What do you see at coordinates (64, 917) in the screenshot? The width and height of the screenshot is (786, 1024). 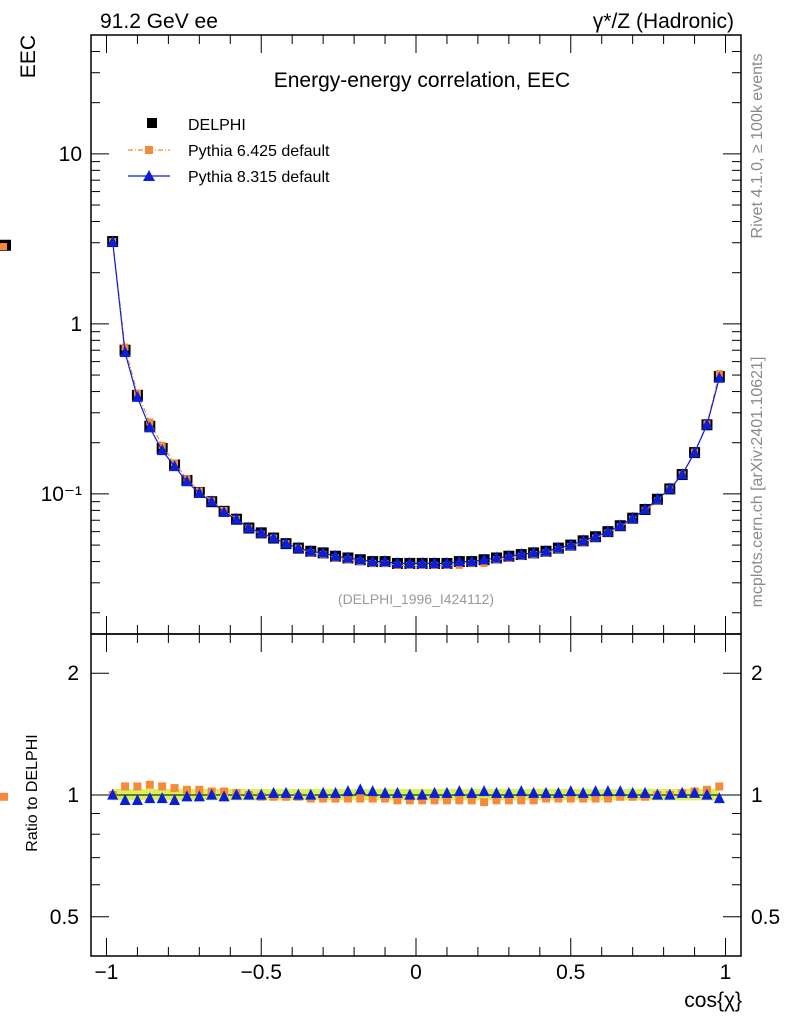 I see `ratio-y-tick-label-left: 0.5` at bounding box center [64, 917].